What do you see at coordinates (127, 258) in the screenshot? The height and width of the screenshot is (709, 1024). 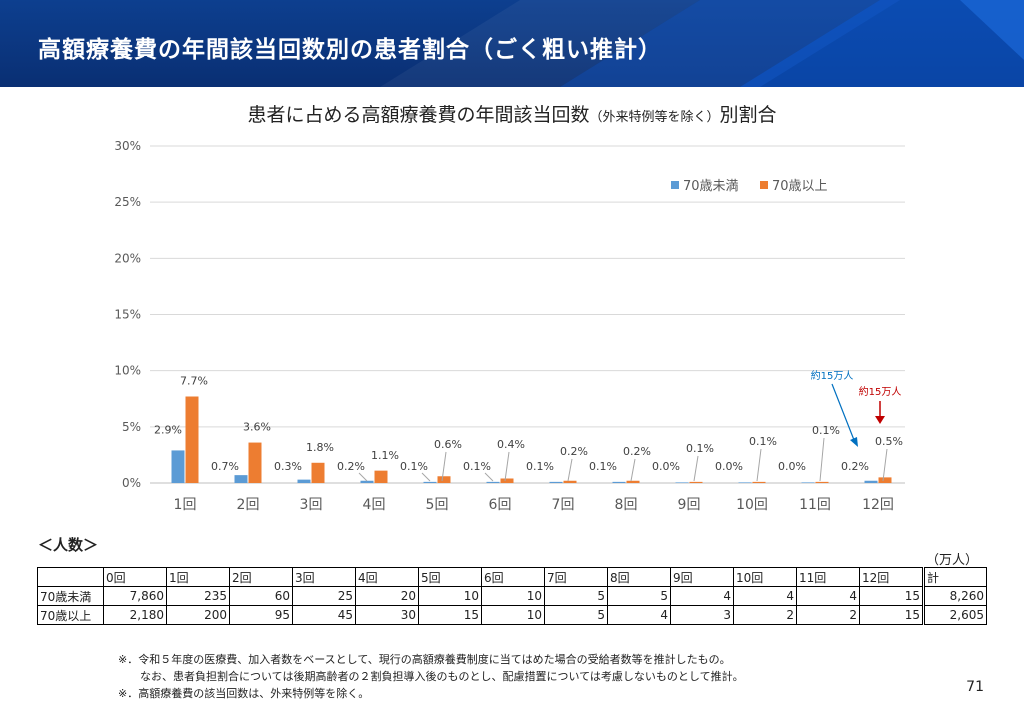 I see `y-tick-label: 20%` at bounding box center [127, 258].